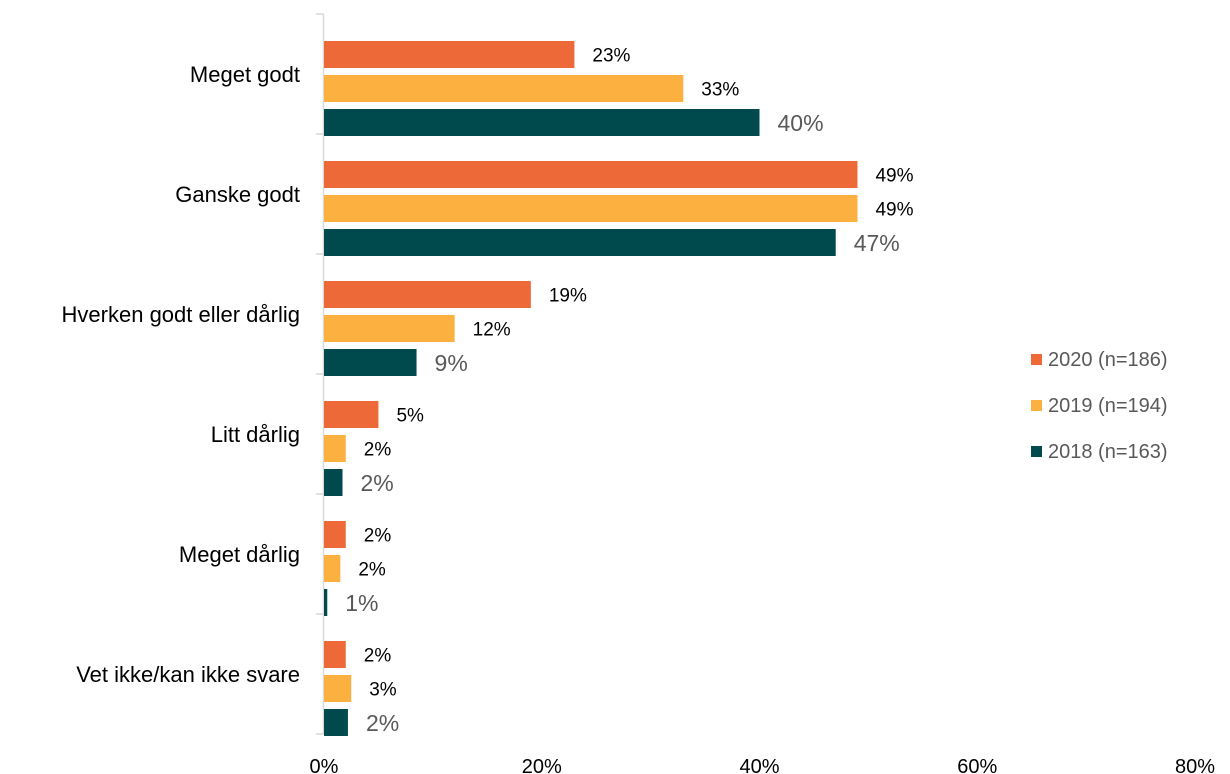 This screenshot has width=1230, height=774. What do you see at coordinates (451, 363) in the screenshot?
I see `data-label: 9%` at bounding box center [451, 363].